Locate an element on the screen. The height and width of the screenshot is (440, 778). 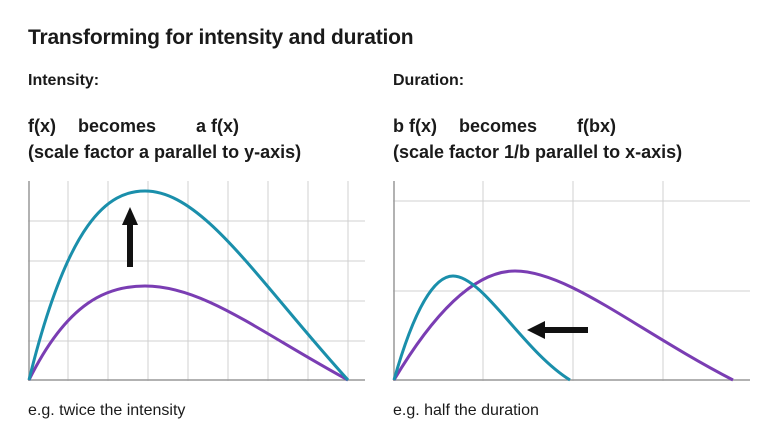
intensity-original-curve is located at coordinates (188, 333).